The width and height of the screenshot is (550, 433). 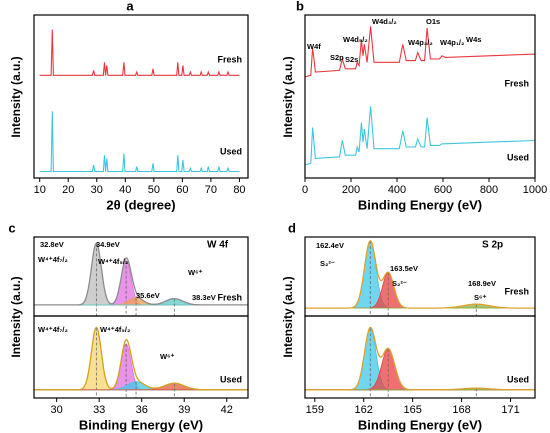 I want to click on annotation: W4d₃/₂, so click(x=384, y=21).